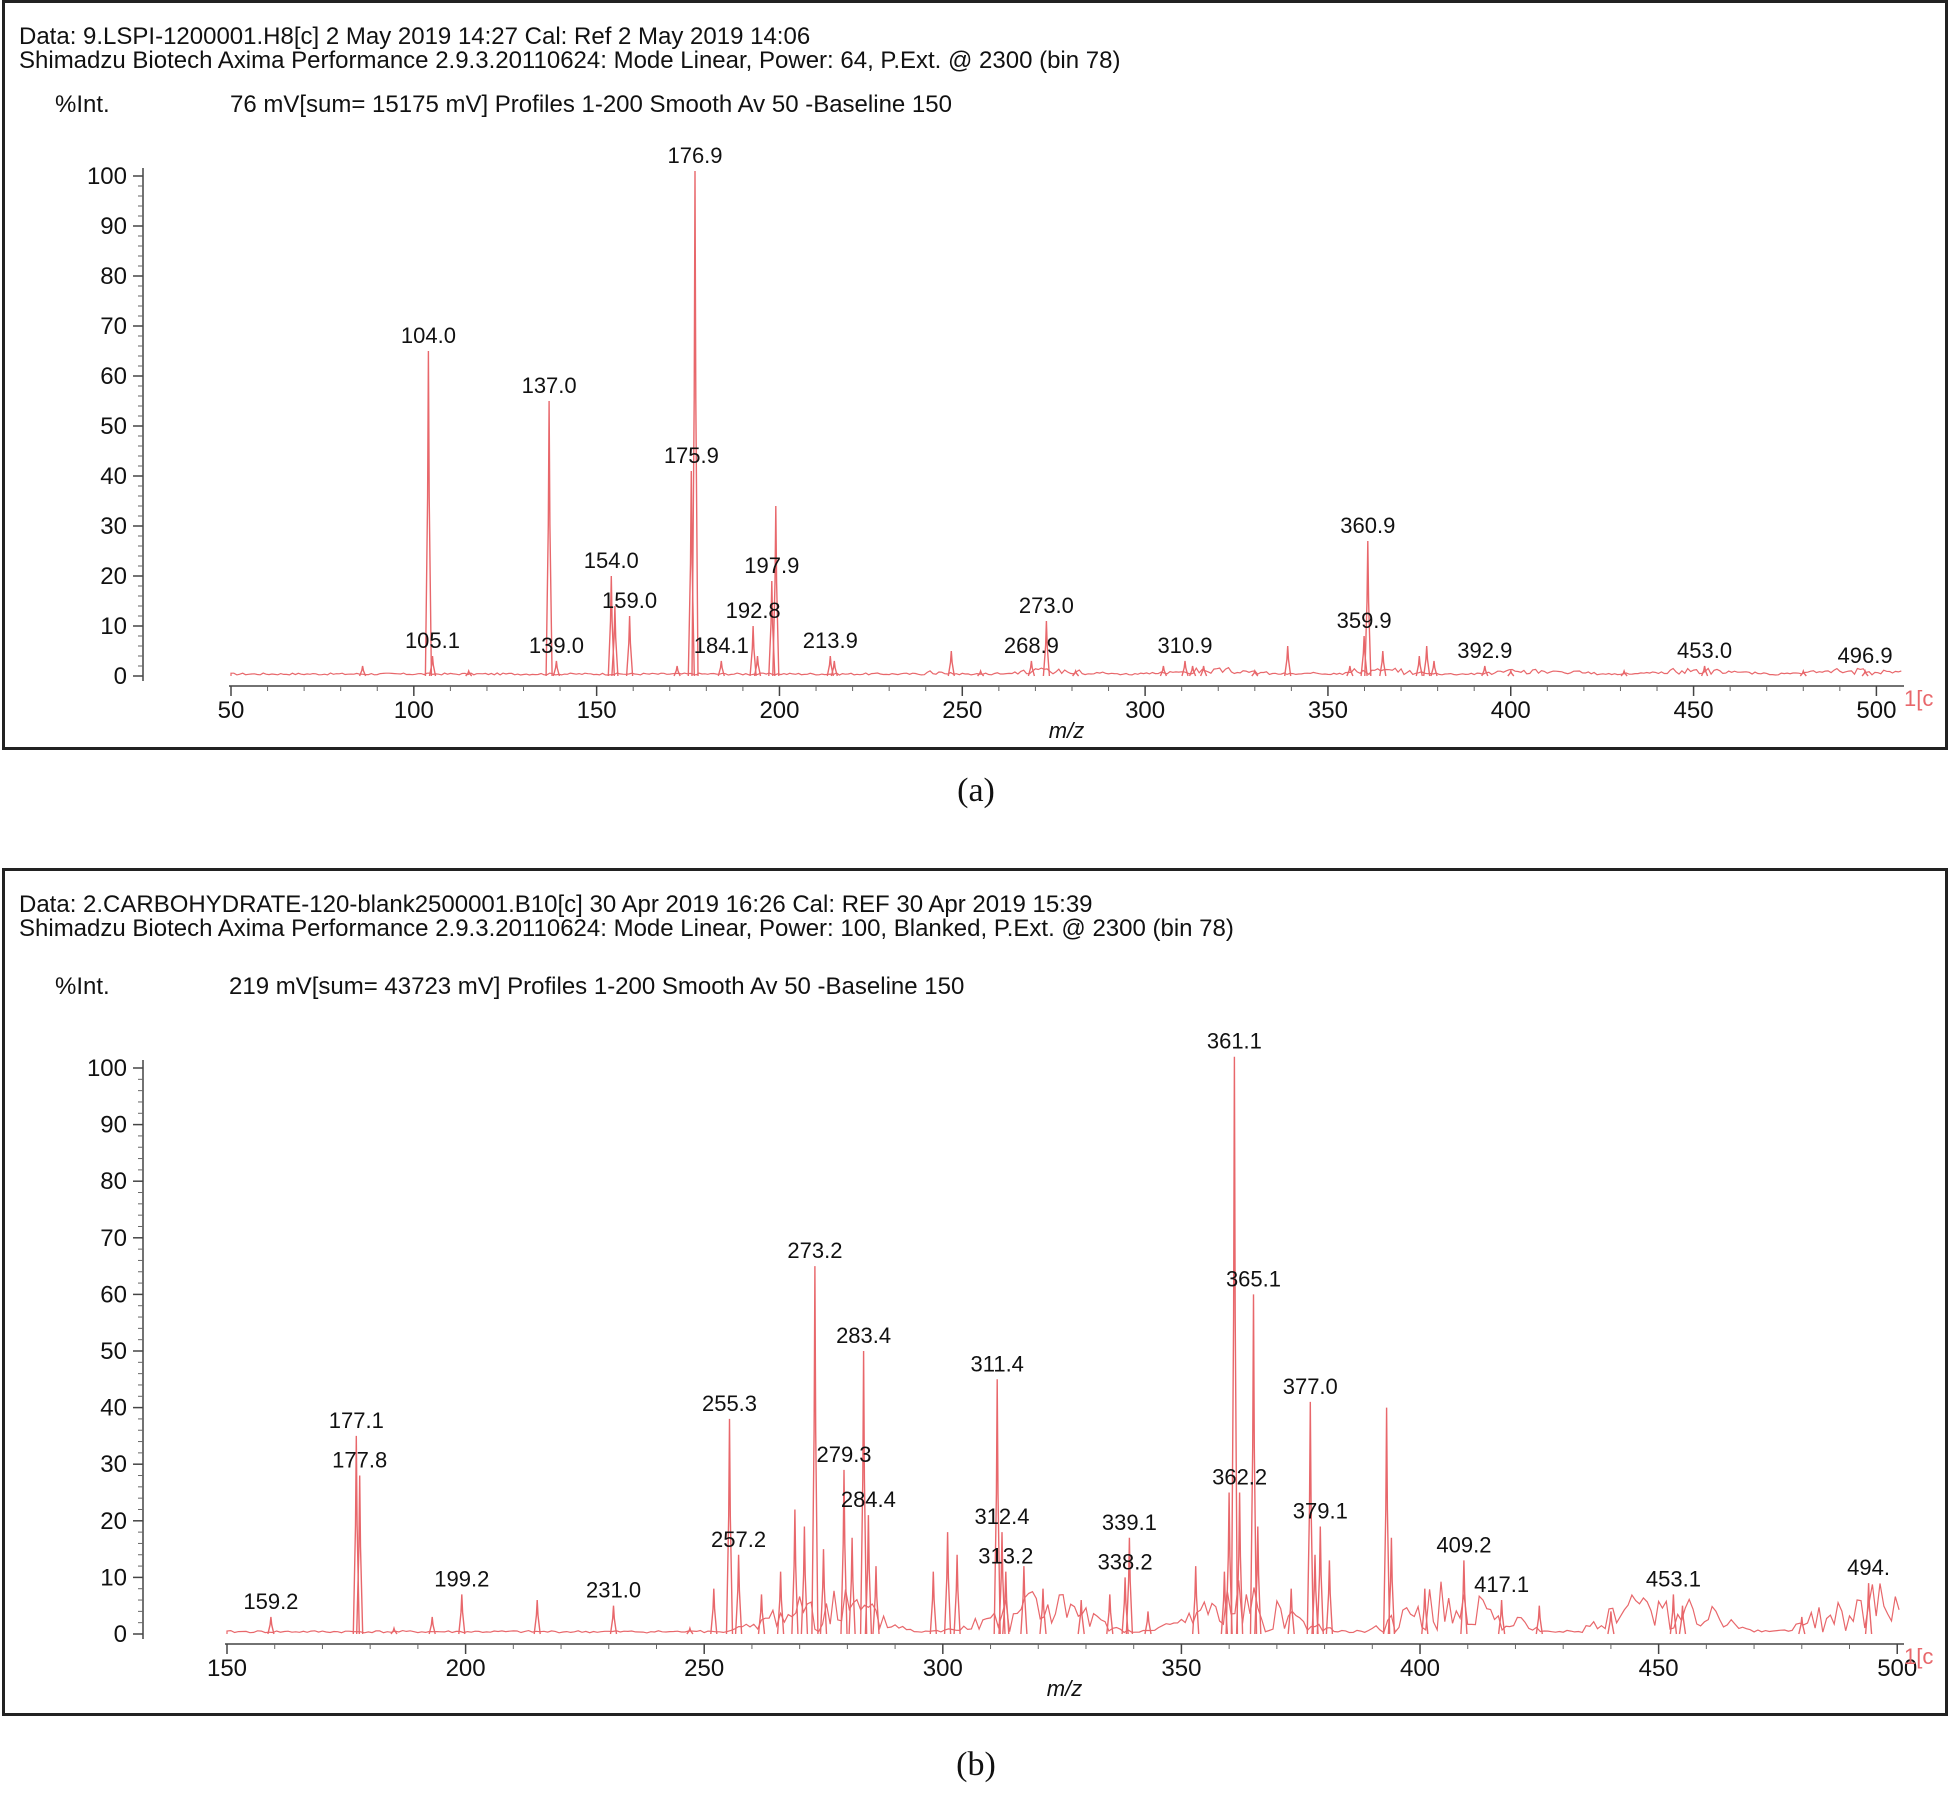  Describe the element at coordinates (113, 576) in the screenshot. I see `y-tick-label: 20` at that location.